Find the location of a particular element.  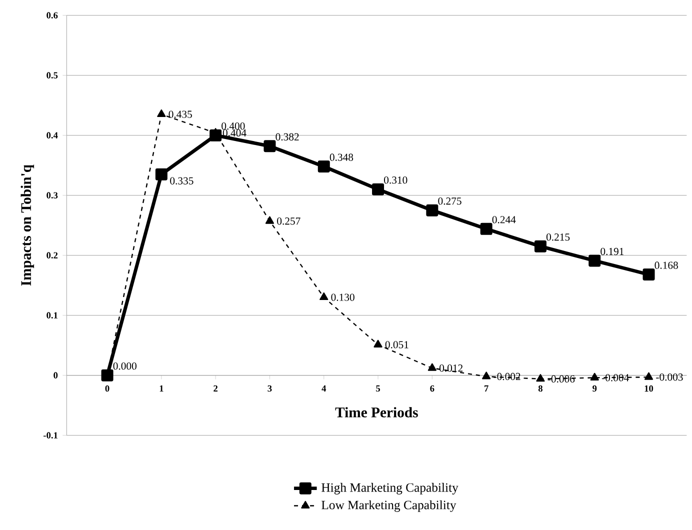

x-axis-title: Time Periods is located at coordinates (376, 412).